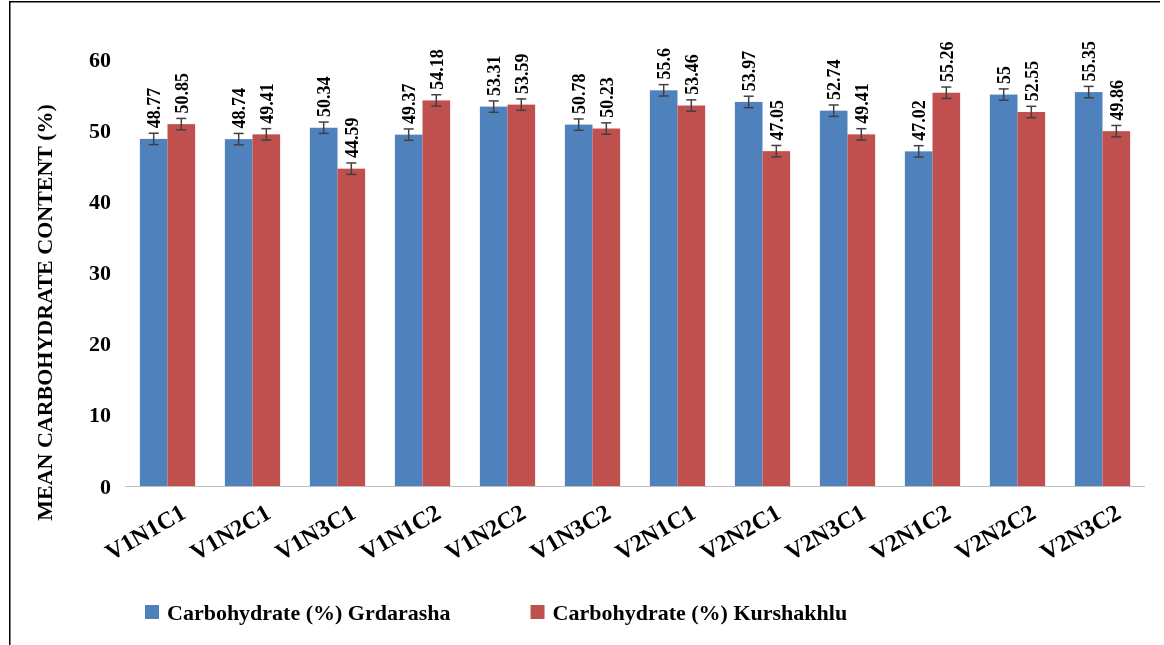 This screenshot has width=1164, height=645. What do you see at coordinates (918, 120) in the screenshot?
I see `data-label: 47.02` at bounding box center [918, 120].